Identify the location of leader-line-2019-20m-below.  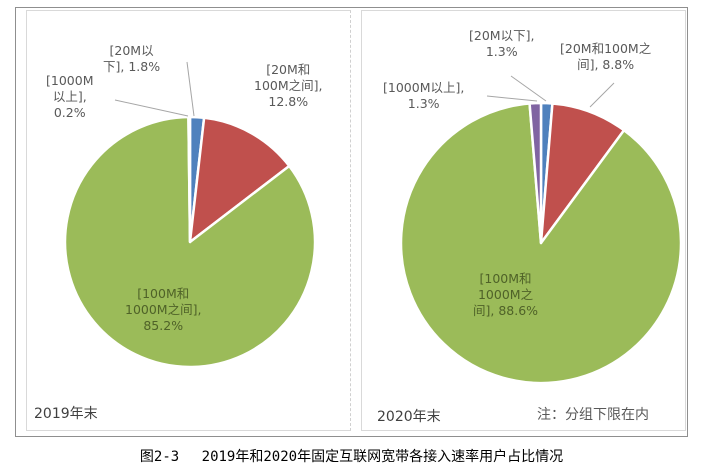
(190, 89).